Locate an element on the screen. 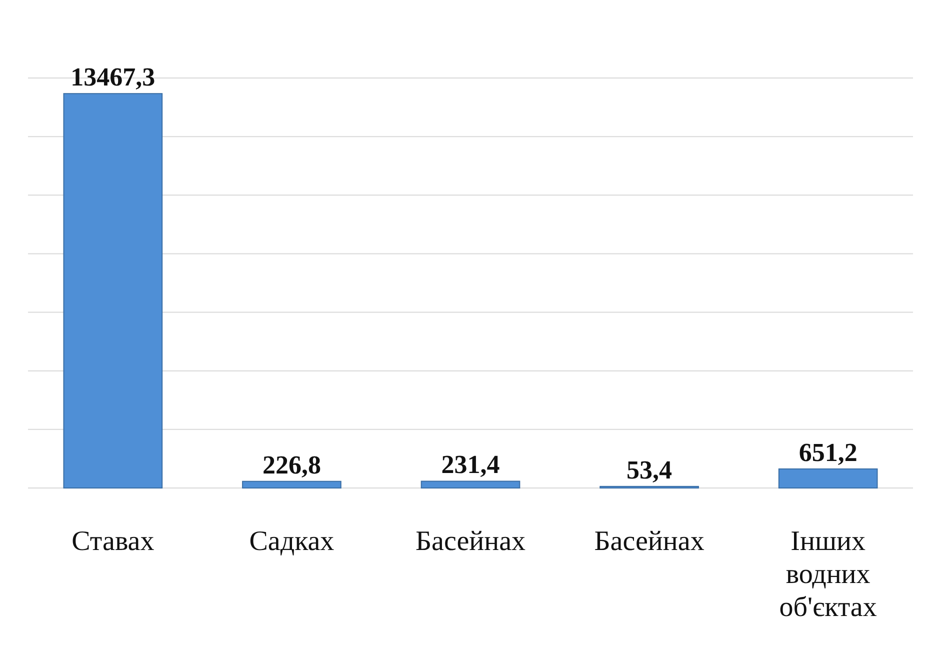  x-tick-label: Інших водних об'єктах is located at coordinates (828, 574).